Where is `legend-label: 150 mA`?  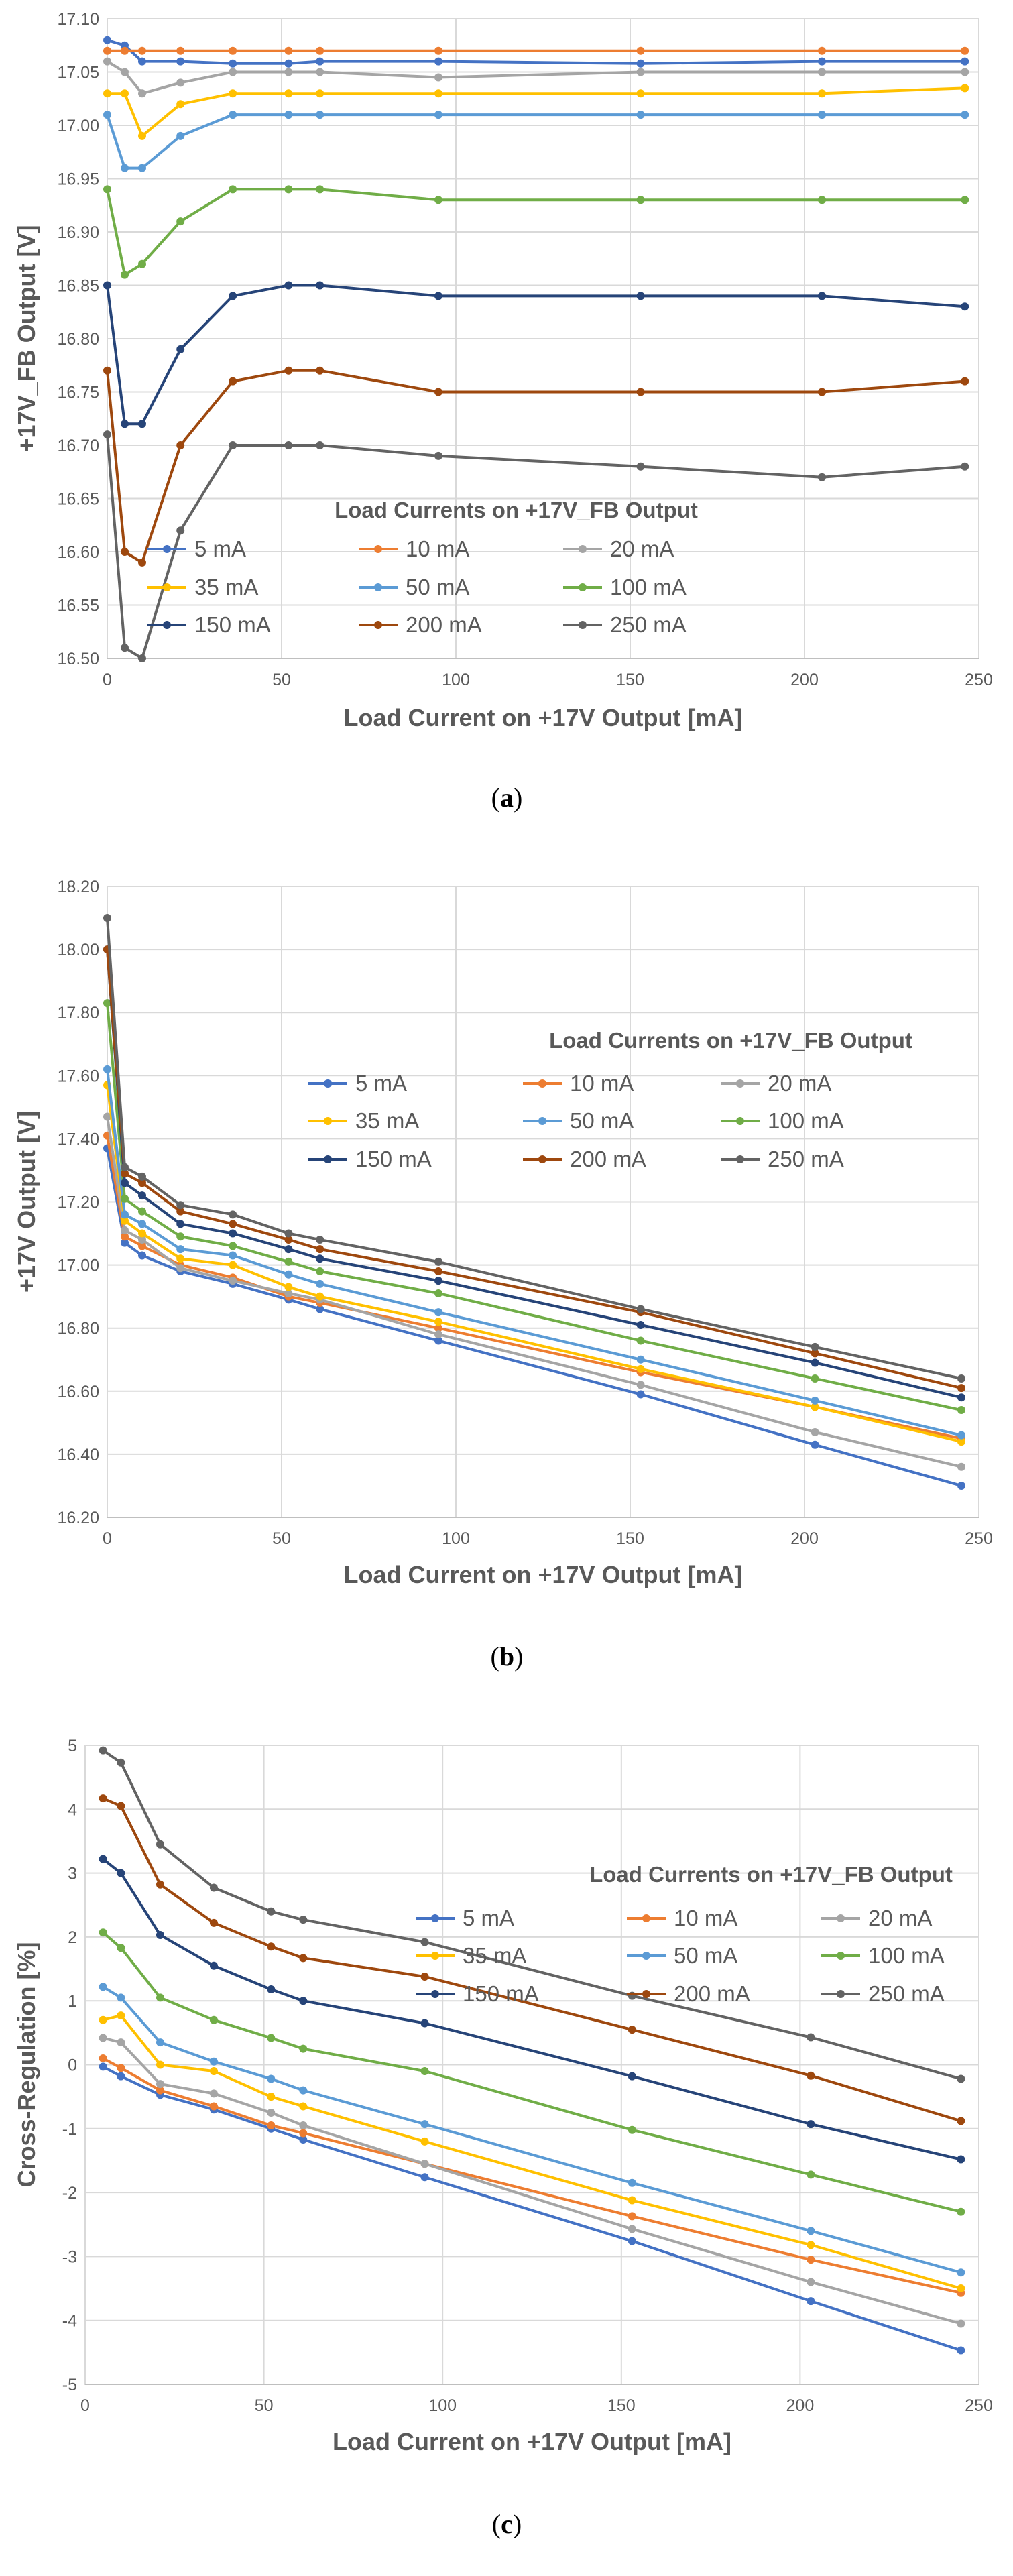
legend-label: 150 mA is located at coordinates (501, 1993).